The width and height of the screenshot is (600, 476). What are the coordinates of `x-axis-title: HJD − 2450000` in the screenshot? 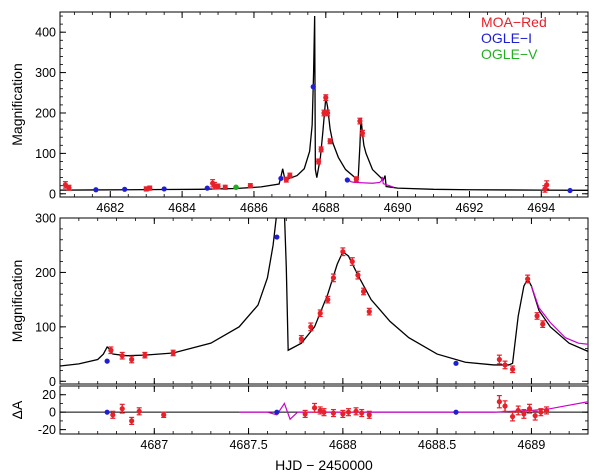 It's located at (324, 465).